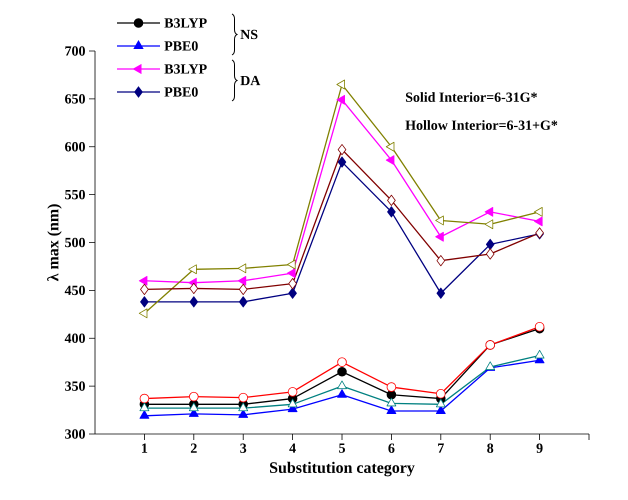  I want to click on x-axis-title: Substitution category, so click(342, 469).